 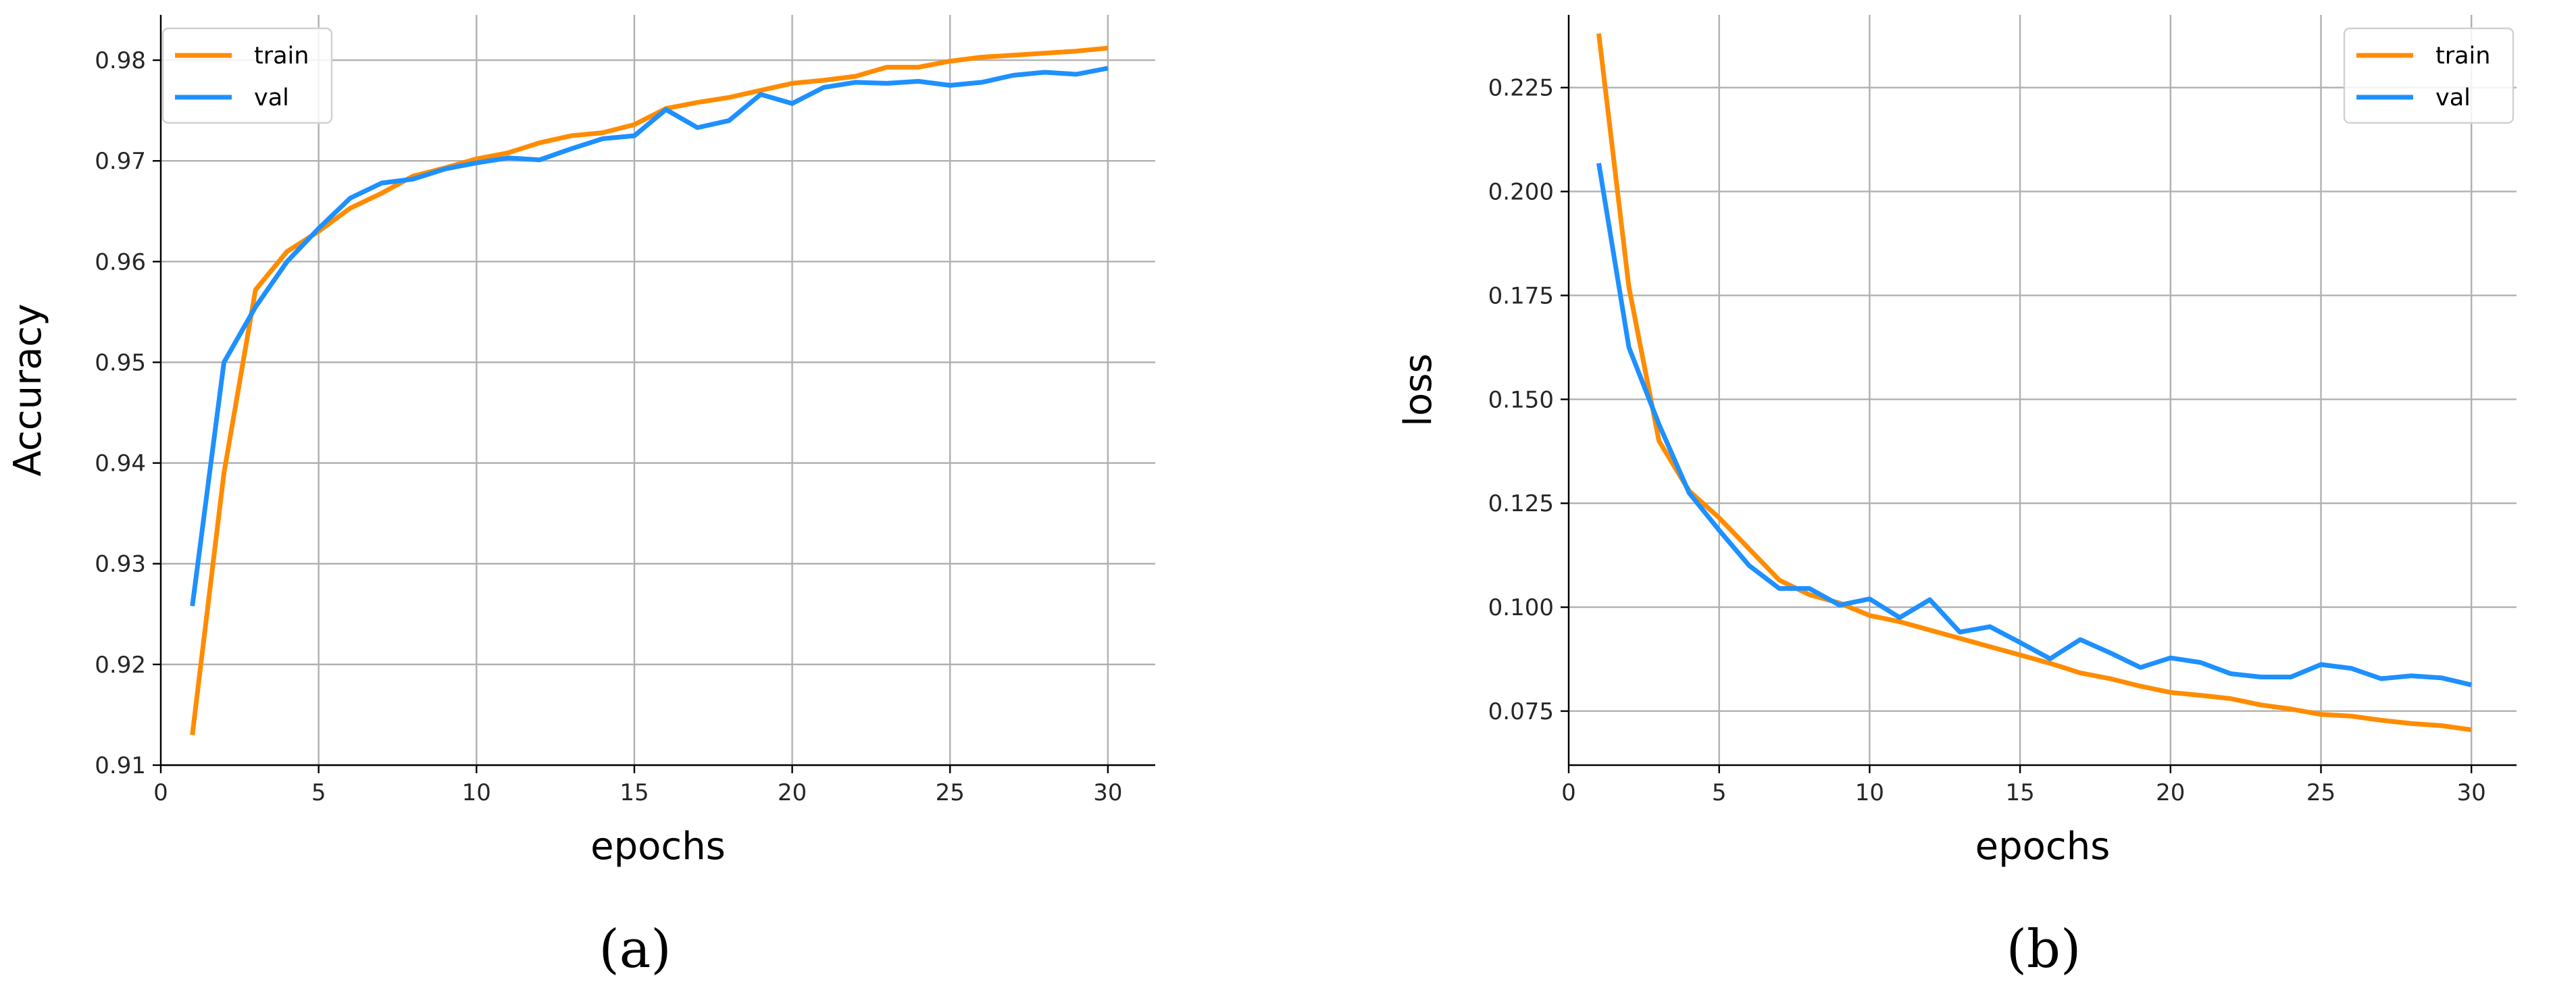 I want to click on y-tick-label: 0.175, so click(x=1521, y=296).